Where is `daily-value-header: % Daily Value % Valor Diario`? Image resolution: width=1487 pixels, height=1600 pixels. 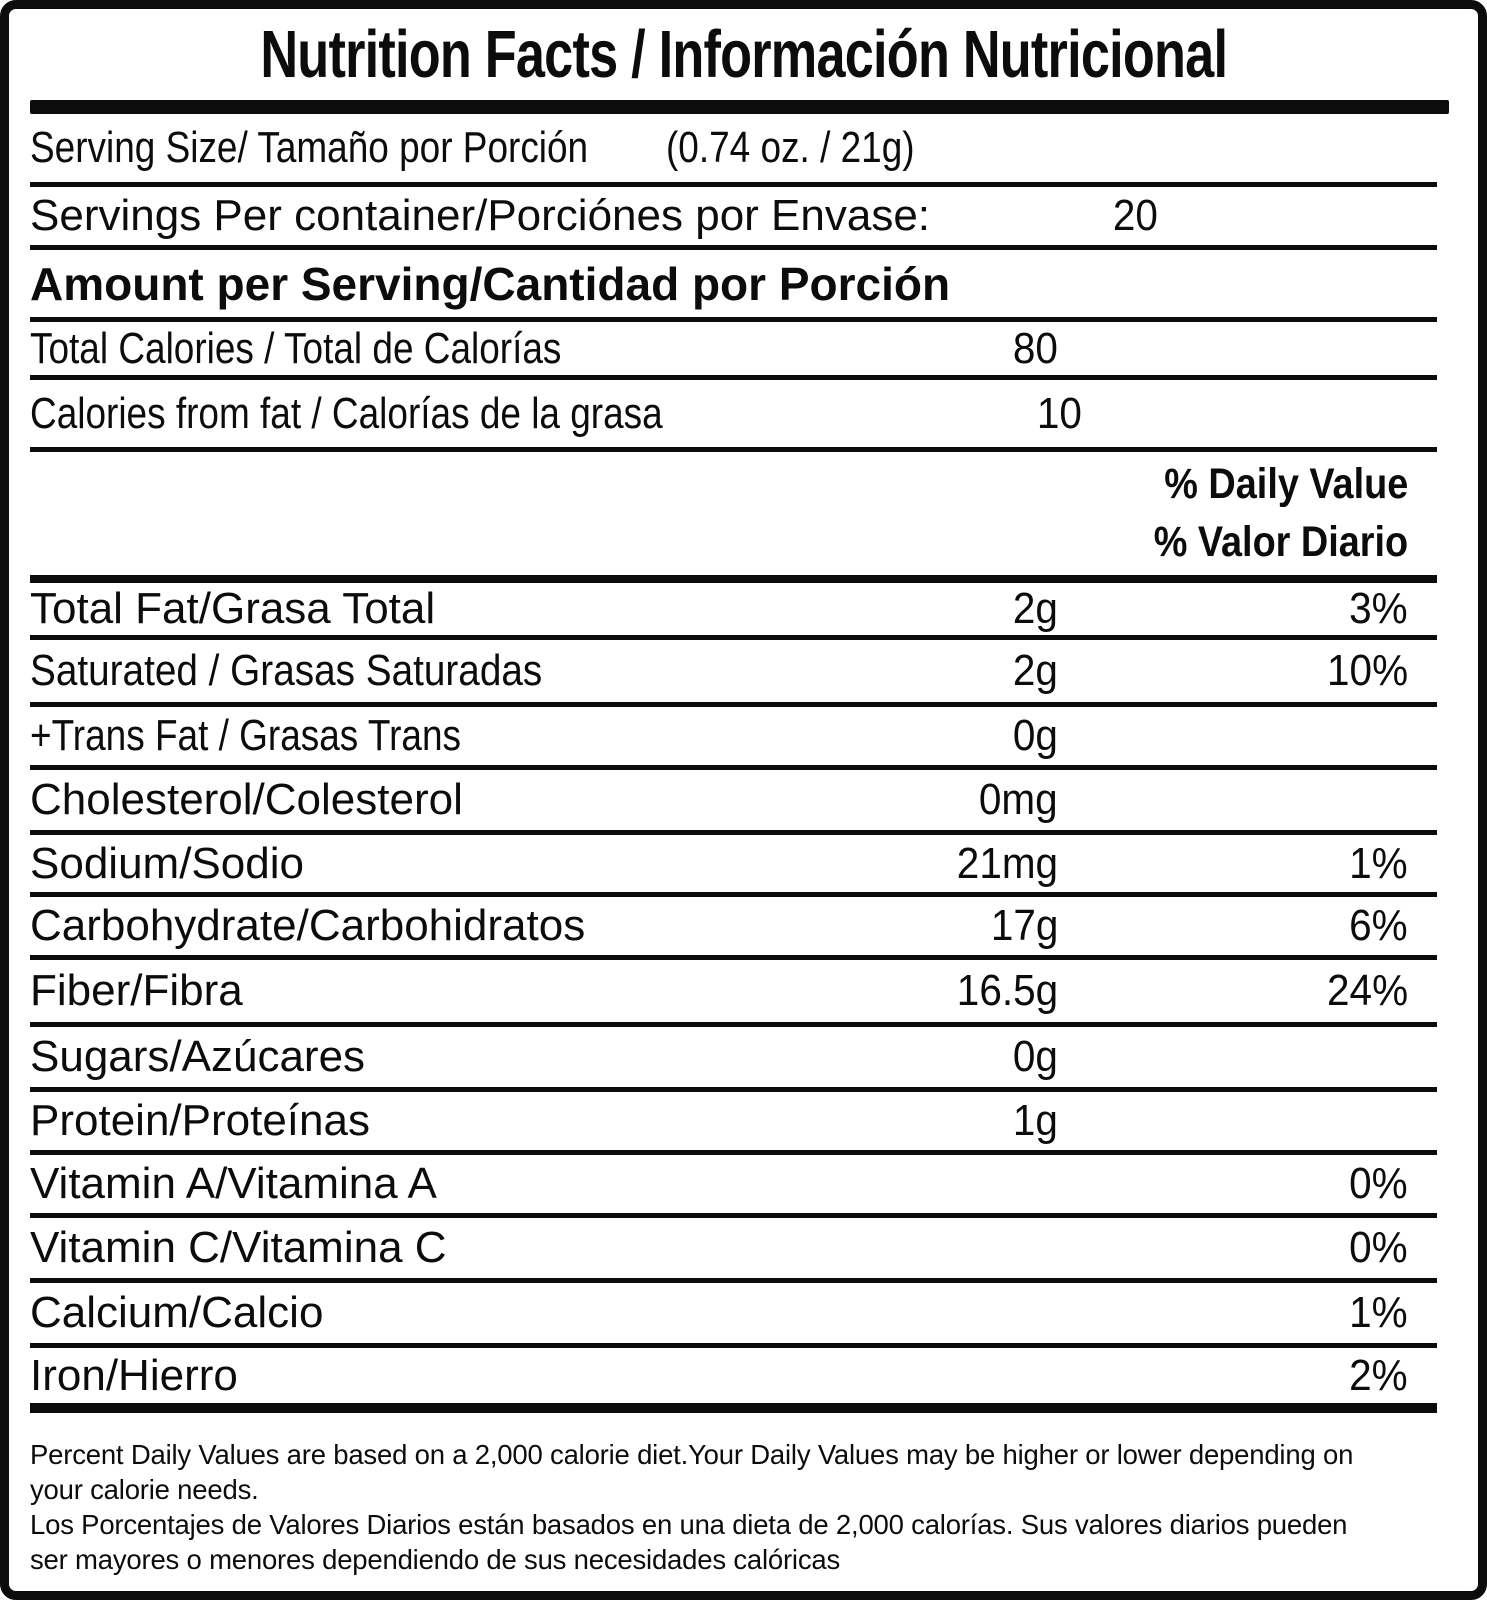 daily-value-header: % Daily Value % Valor Diario is located at coordinates (733, 517).